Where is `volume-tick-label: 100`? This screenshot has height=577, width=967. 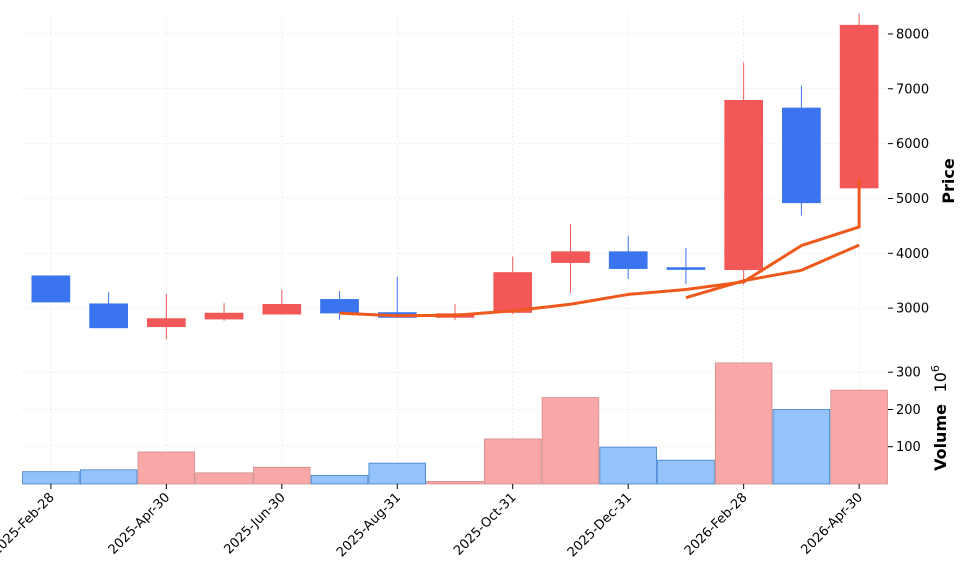
volume-tick-label: 100 is located at coordinates (908, 447).